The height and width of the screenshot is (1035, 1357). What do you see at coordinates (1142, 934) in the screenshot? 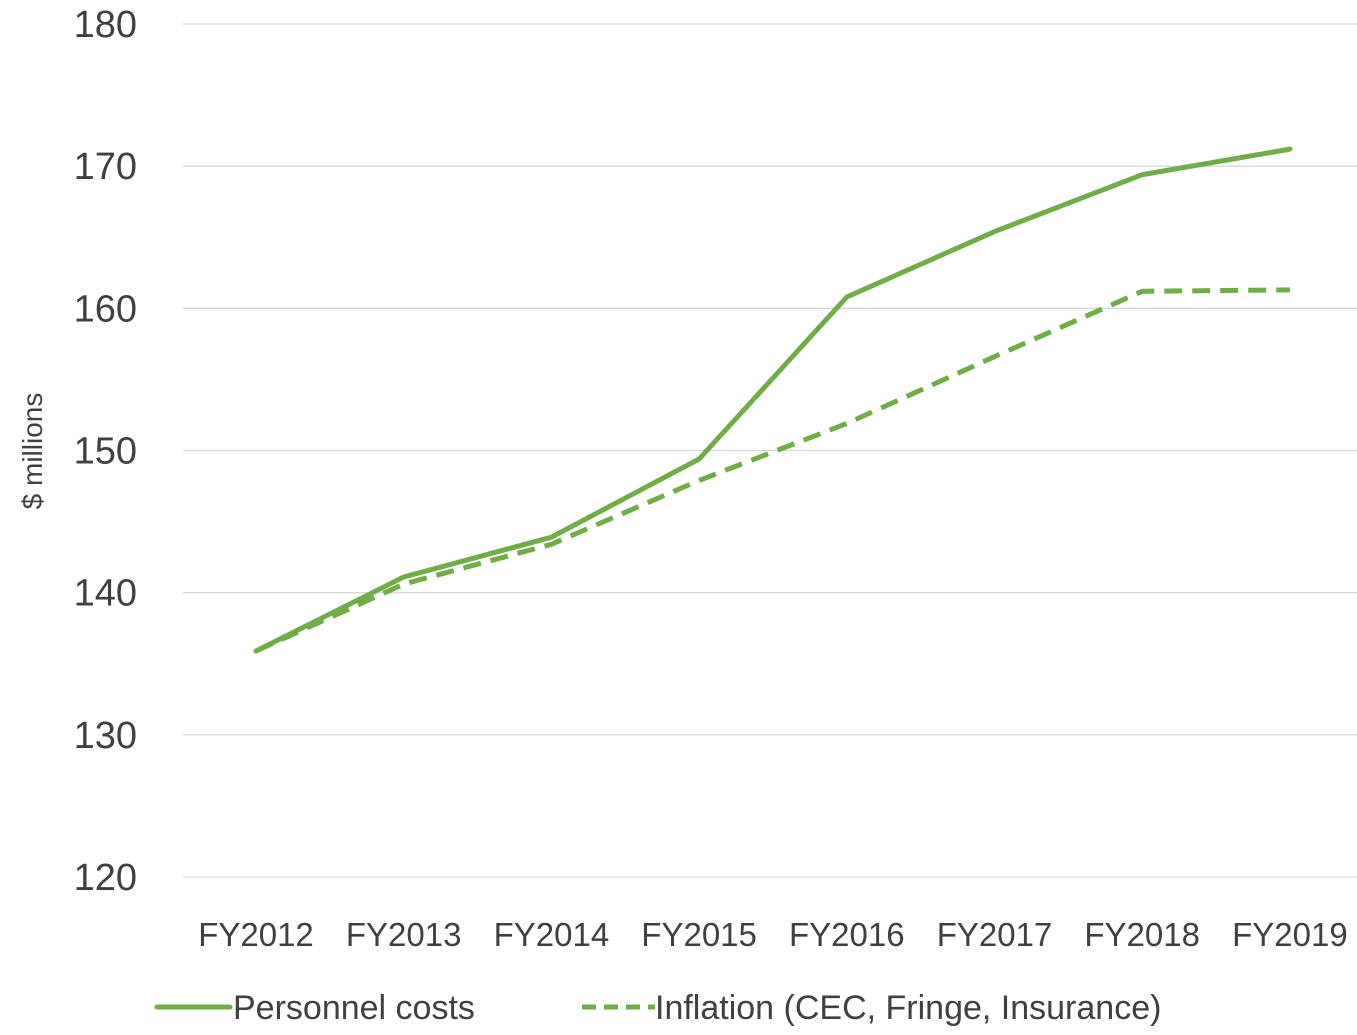
I see `x-tick-label: FY2018` at bounding box center [1142, 934].